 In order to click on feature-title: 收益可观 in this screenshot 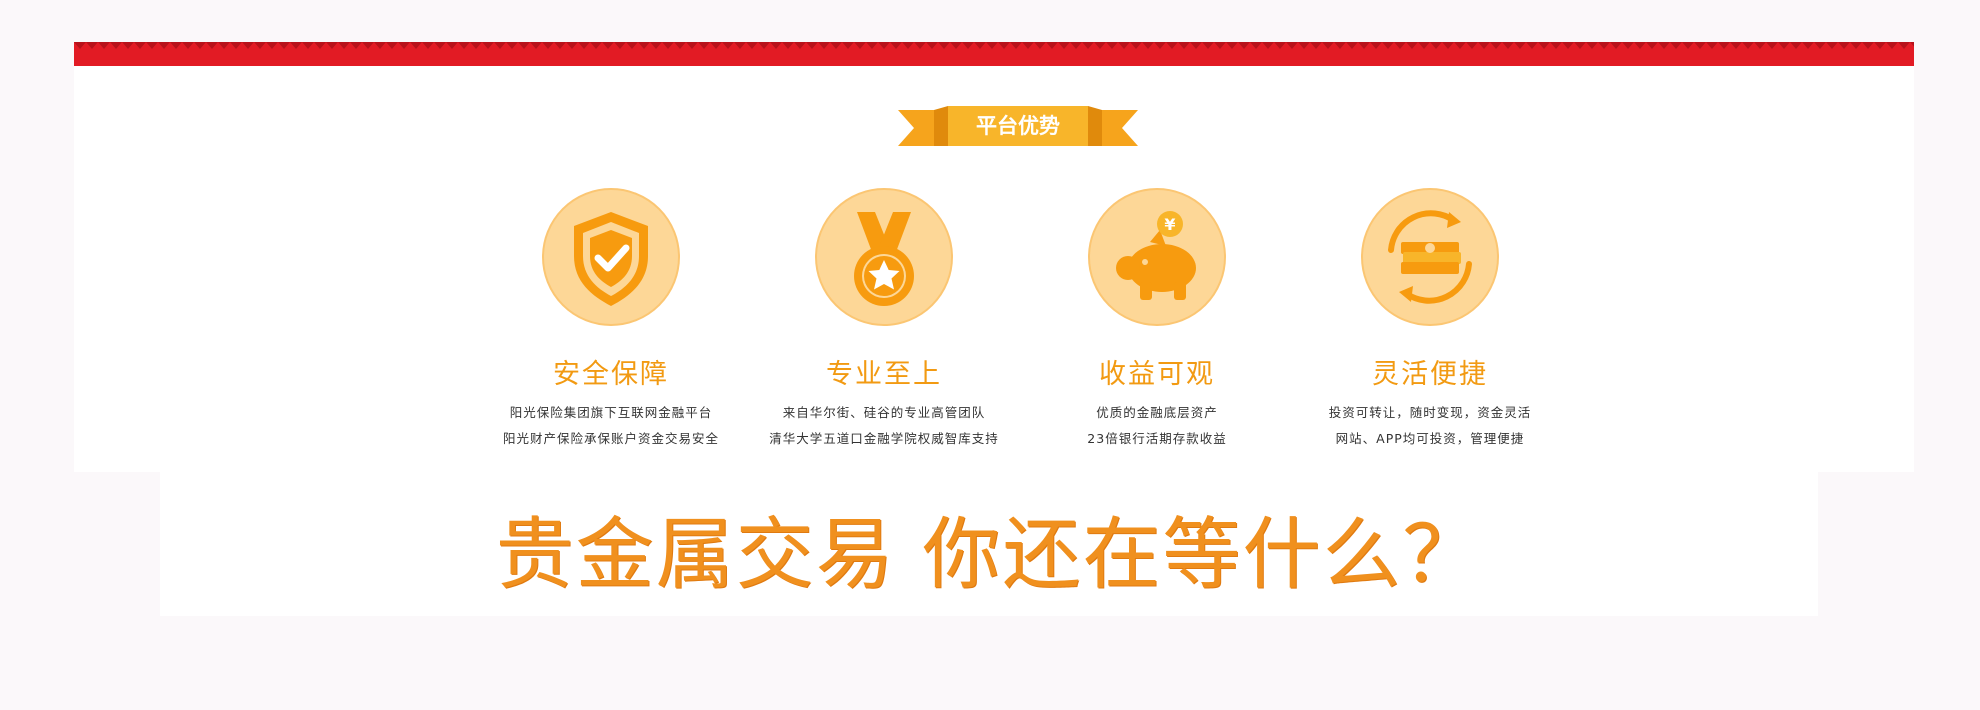, I will do `click(1157, 374)`.